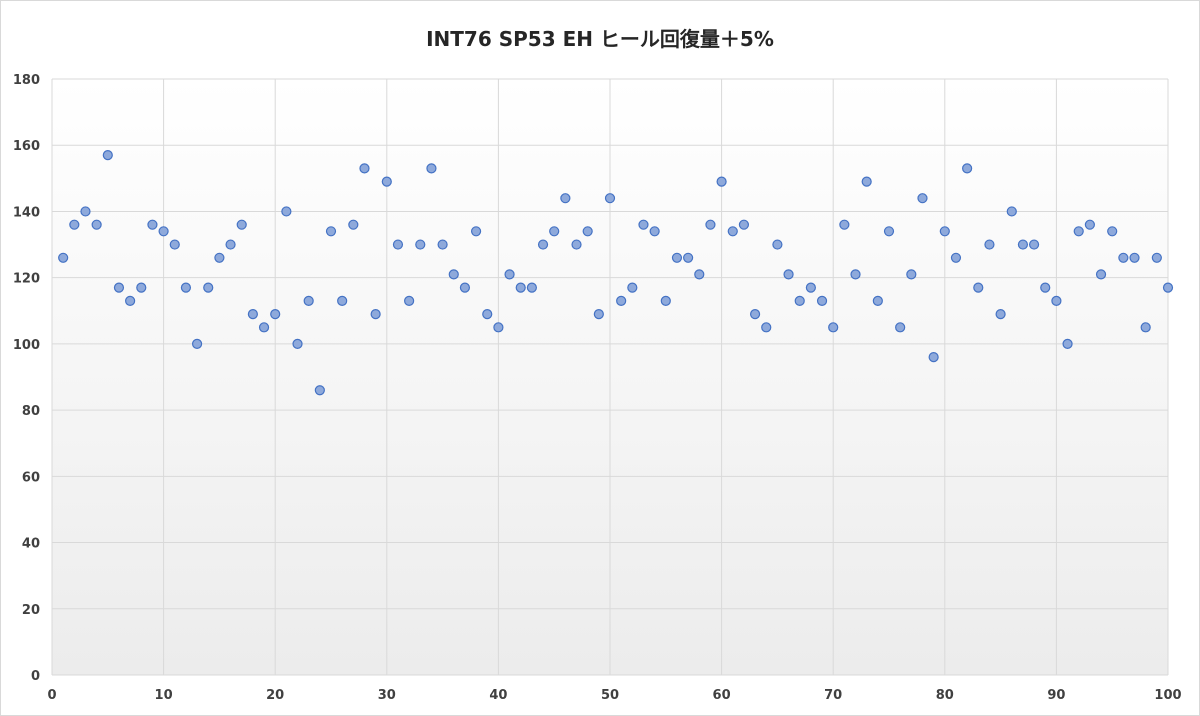 This screenshot has height=716, width=1200. I want to click on x-tick-label: 10, so click(164, 695).